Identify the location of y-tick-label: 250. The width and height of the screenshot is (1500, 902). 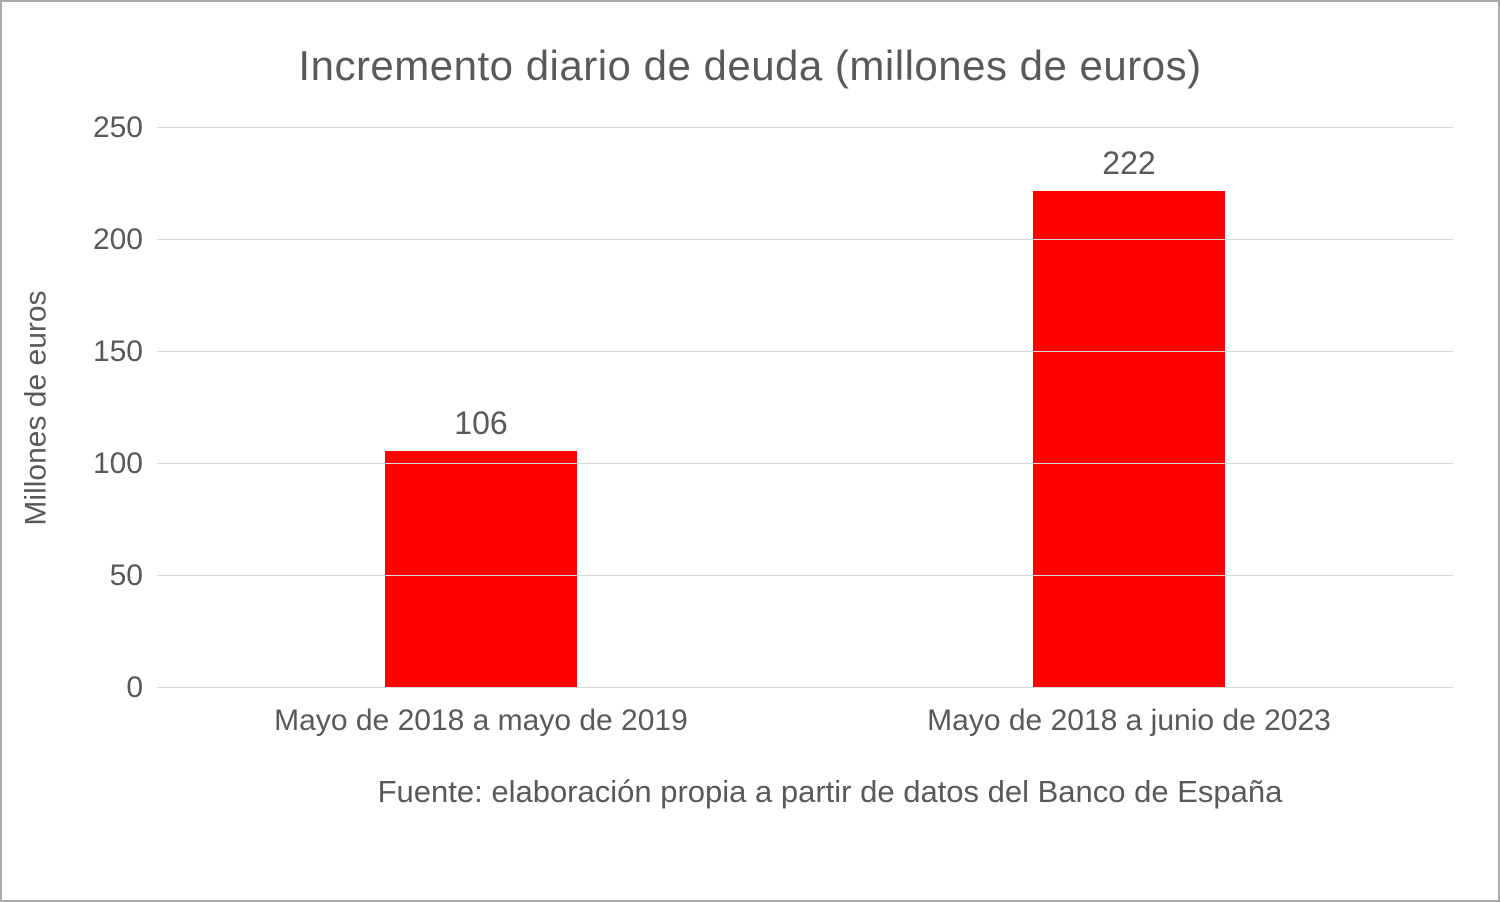
(117, 127).